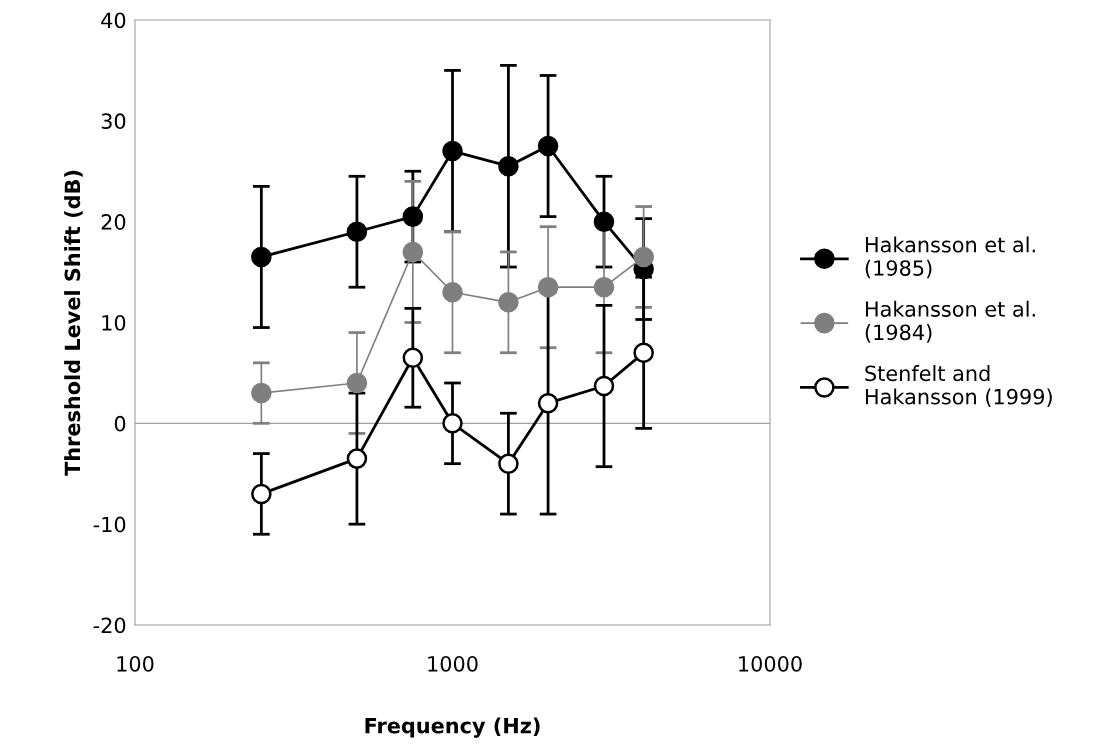 The height and width of the screenshot is (749, 1100). Describe the element at coordinates (452, 727) in the screenshot. I see `x-axis-title: Frequency (Hz)` at that location.